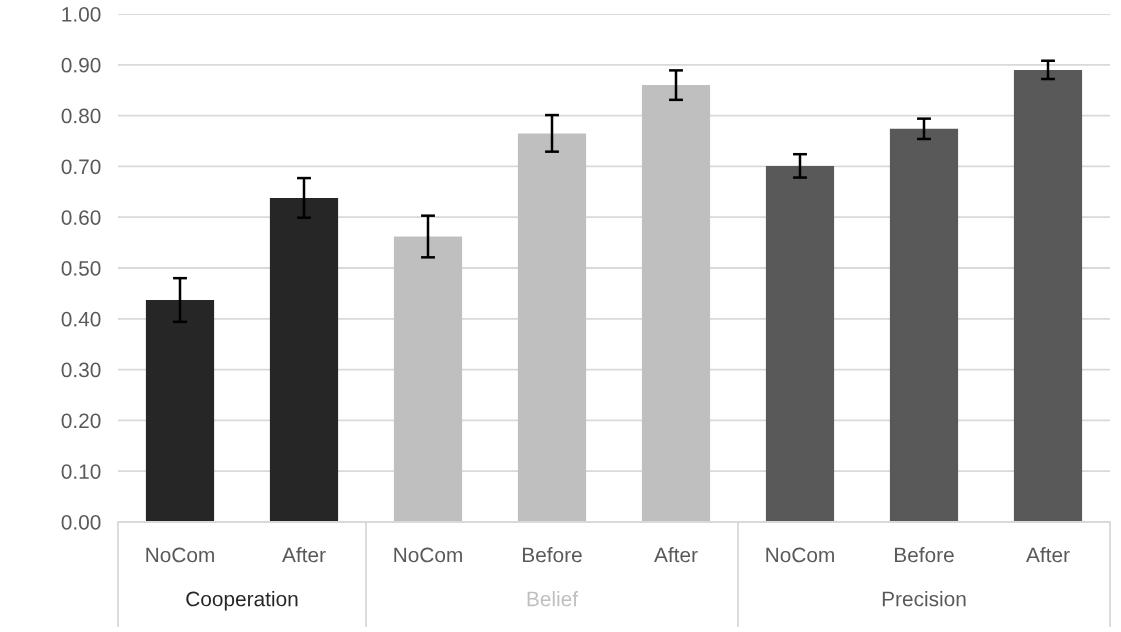 Image resolution: width=1121 pixels, height=632 pixels. What do you see at coordinates (242, 601) in the screenshot?
I see `text: Cooperation` at bounding box center [242, 601].